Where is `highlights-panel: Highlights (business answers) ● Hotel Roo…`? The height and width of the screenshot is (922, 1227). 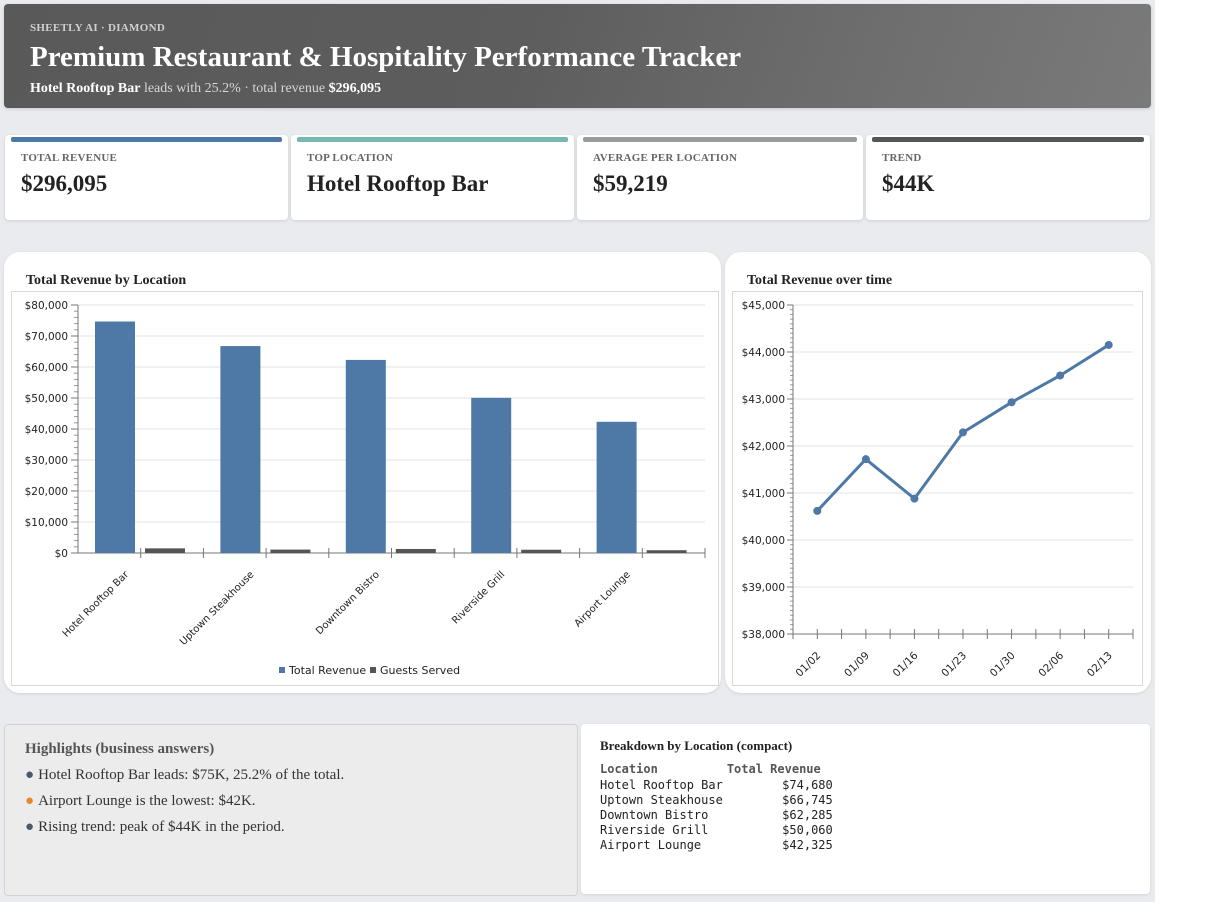
highlights-panel: Highlights (business answers) ● Hotel Roo… is located at coordinates (291, 810).